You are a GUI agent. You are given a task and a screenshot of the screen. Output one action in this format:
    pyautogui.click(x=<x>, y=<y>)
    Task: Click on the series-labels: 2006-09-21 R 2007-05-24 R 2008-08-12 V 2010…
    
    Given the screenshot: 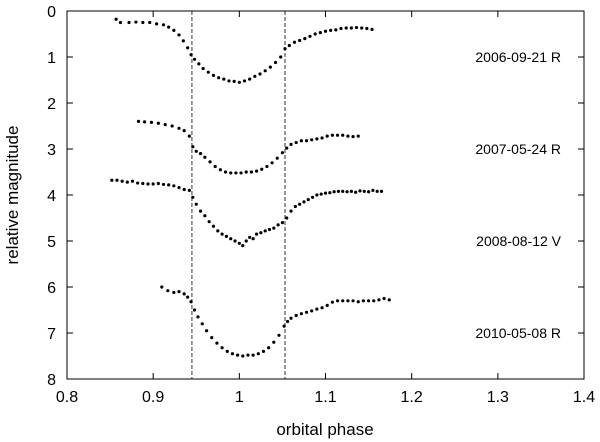 What is the action you would take?
    pyautogui.click(x=518, y=195)
    